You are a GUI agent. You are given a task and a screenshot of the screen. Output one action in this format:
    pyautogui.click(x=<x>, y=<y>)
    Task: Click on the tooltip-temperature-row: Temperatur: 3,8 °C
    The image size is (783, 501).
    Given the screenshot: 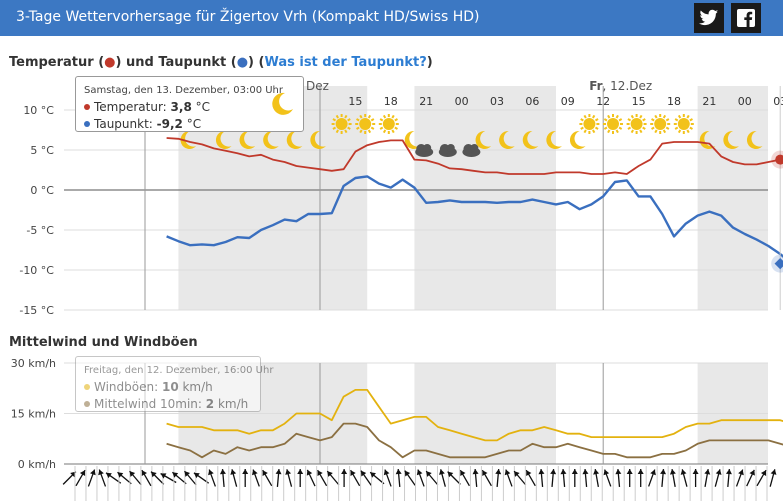 What is the action you would take?
    pyautogui.click(x=189, y=107)
    